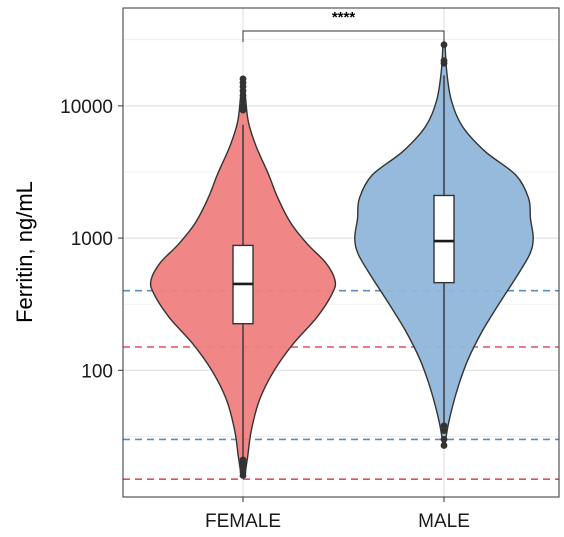  What do you see at coordinates (86, 107) in the screenshot?
I see `y-tick-label: 10000` at bounding box center [86, 107].